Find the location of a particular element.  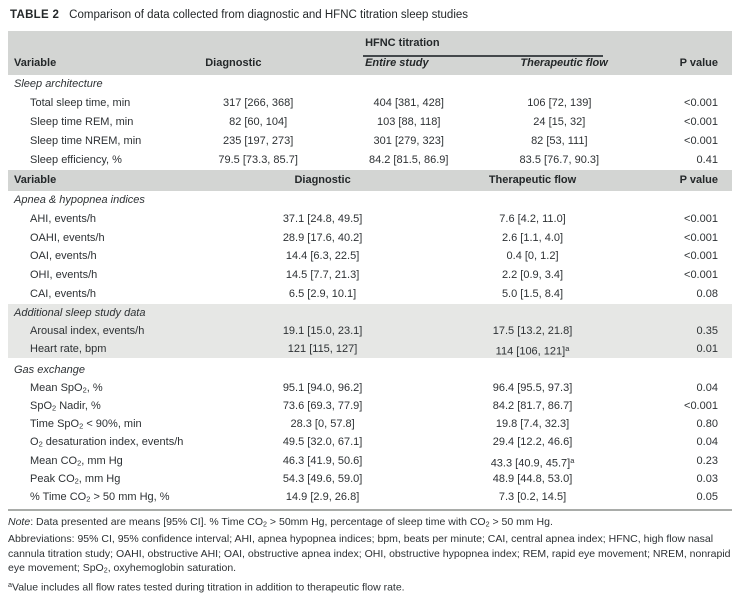

row-label: CAI, events/h is located at coordinates (63, 293).